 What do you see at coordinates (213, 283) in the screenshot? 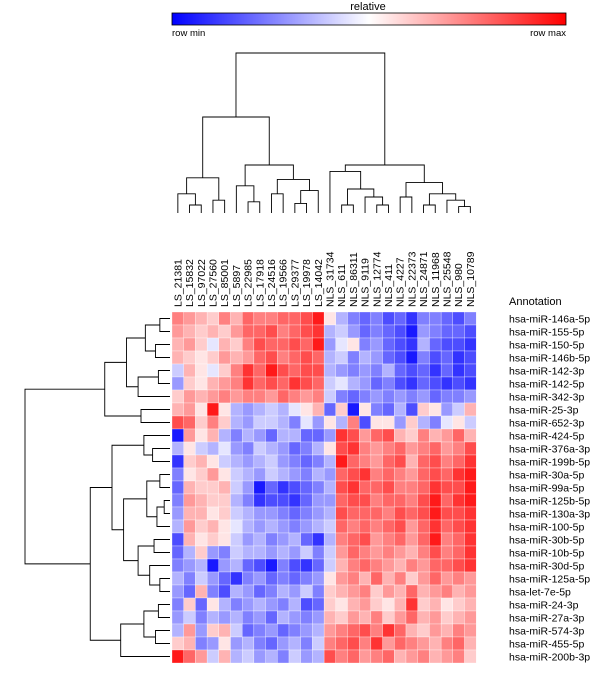
I see `column-label: LS_27560` at bounding box center [213, 283].